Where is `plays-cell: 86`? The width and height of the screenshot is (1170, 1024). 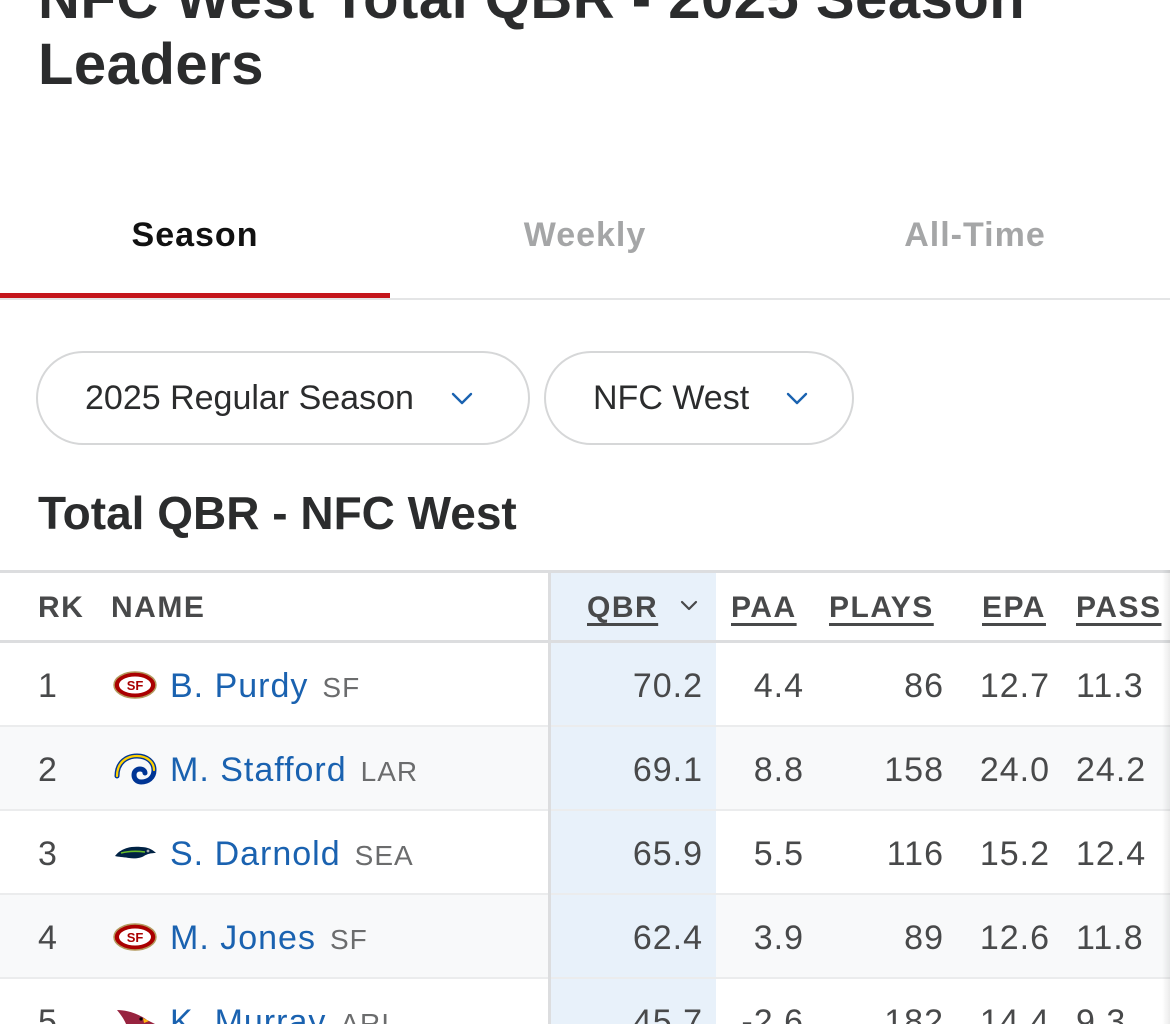
plays-cell: 86 is located at coordinates (924, 686).